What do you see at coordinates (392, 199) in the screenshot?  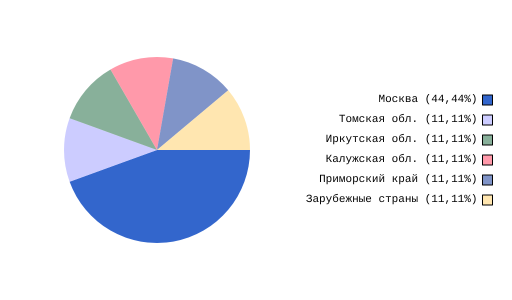 I see `legend-label: Зарубежные страны (11,11%)` at bounding box center [392, 199].